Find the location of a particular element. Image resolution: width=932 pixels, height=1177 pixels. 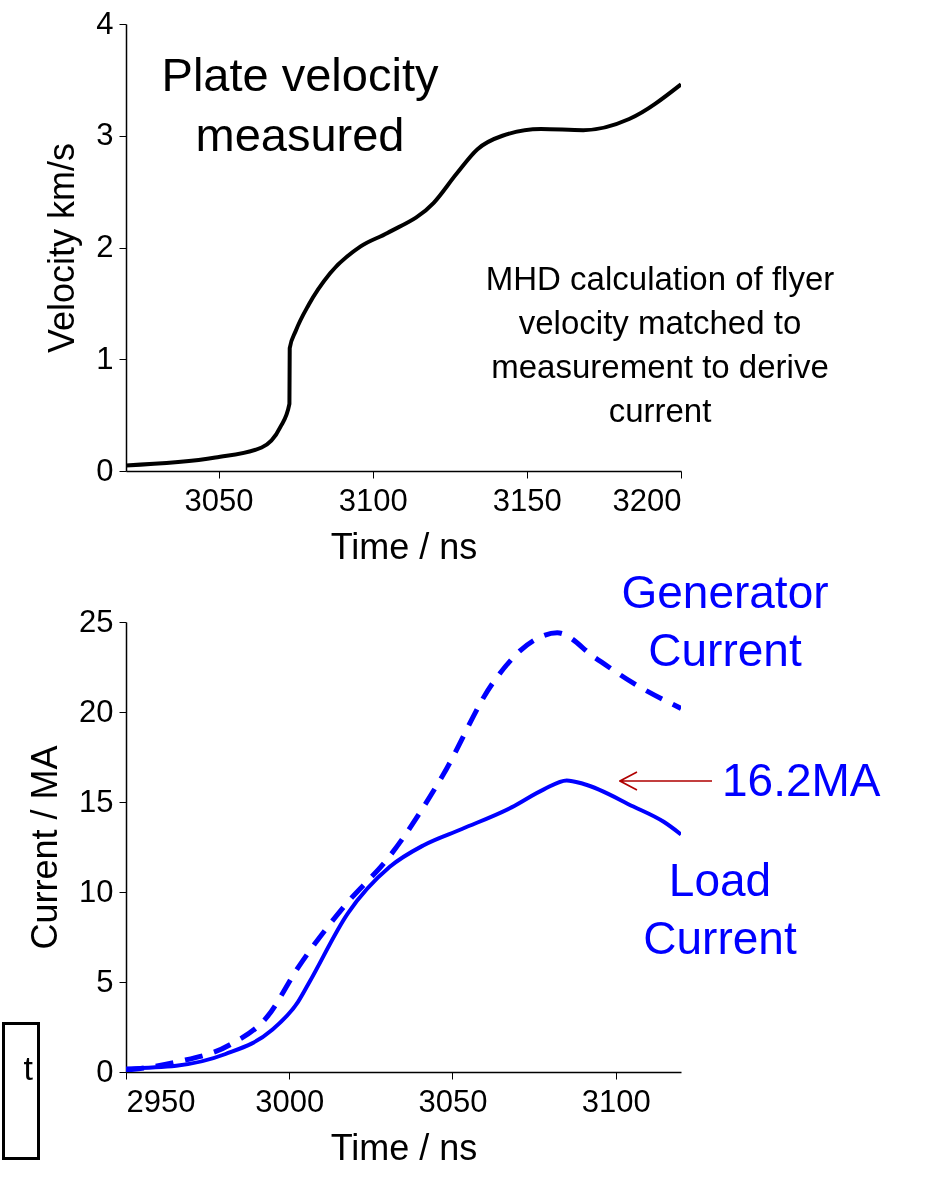

y-tick-label: 5 is located at coordinates (105, 981).